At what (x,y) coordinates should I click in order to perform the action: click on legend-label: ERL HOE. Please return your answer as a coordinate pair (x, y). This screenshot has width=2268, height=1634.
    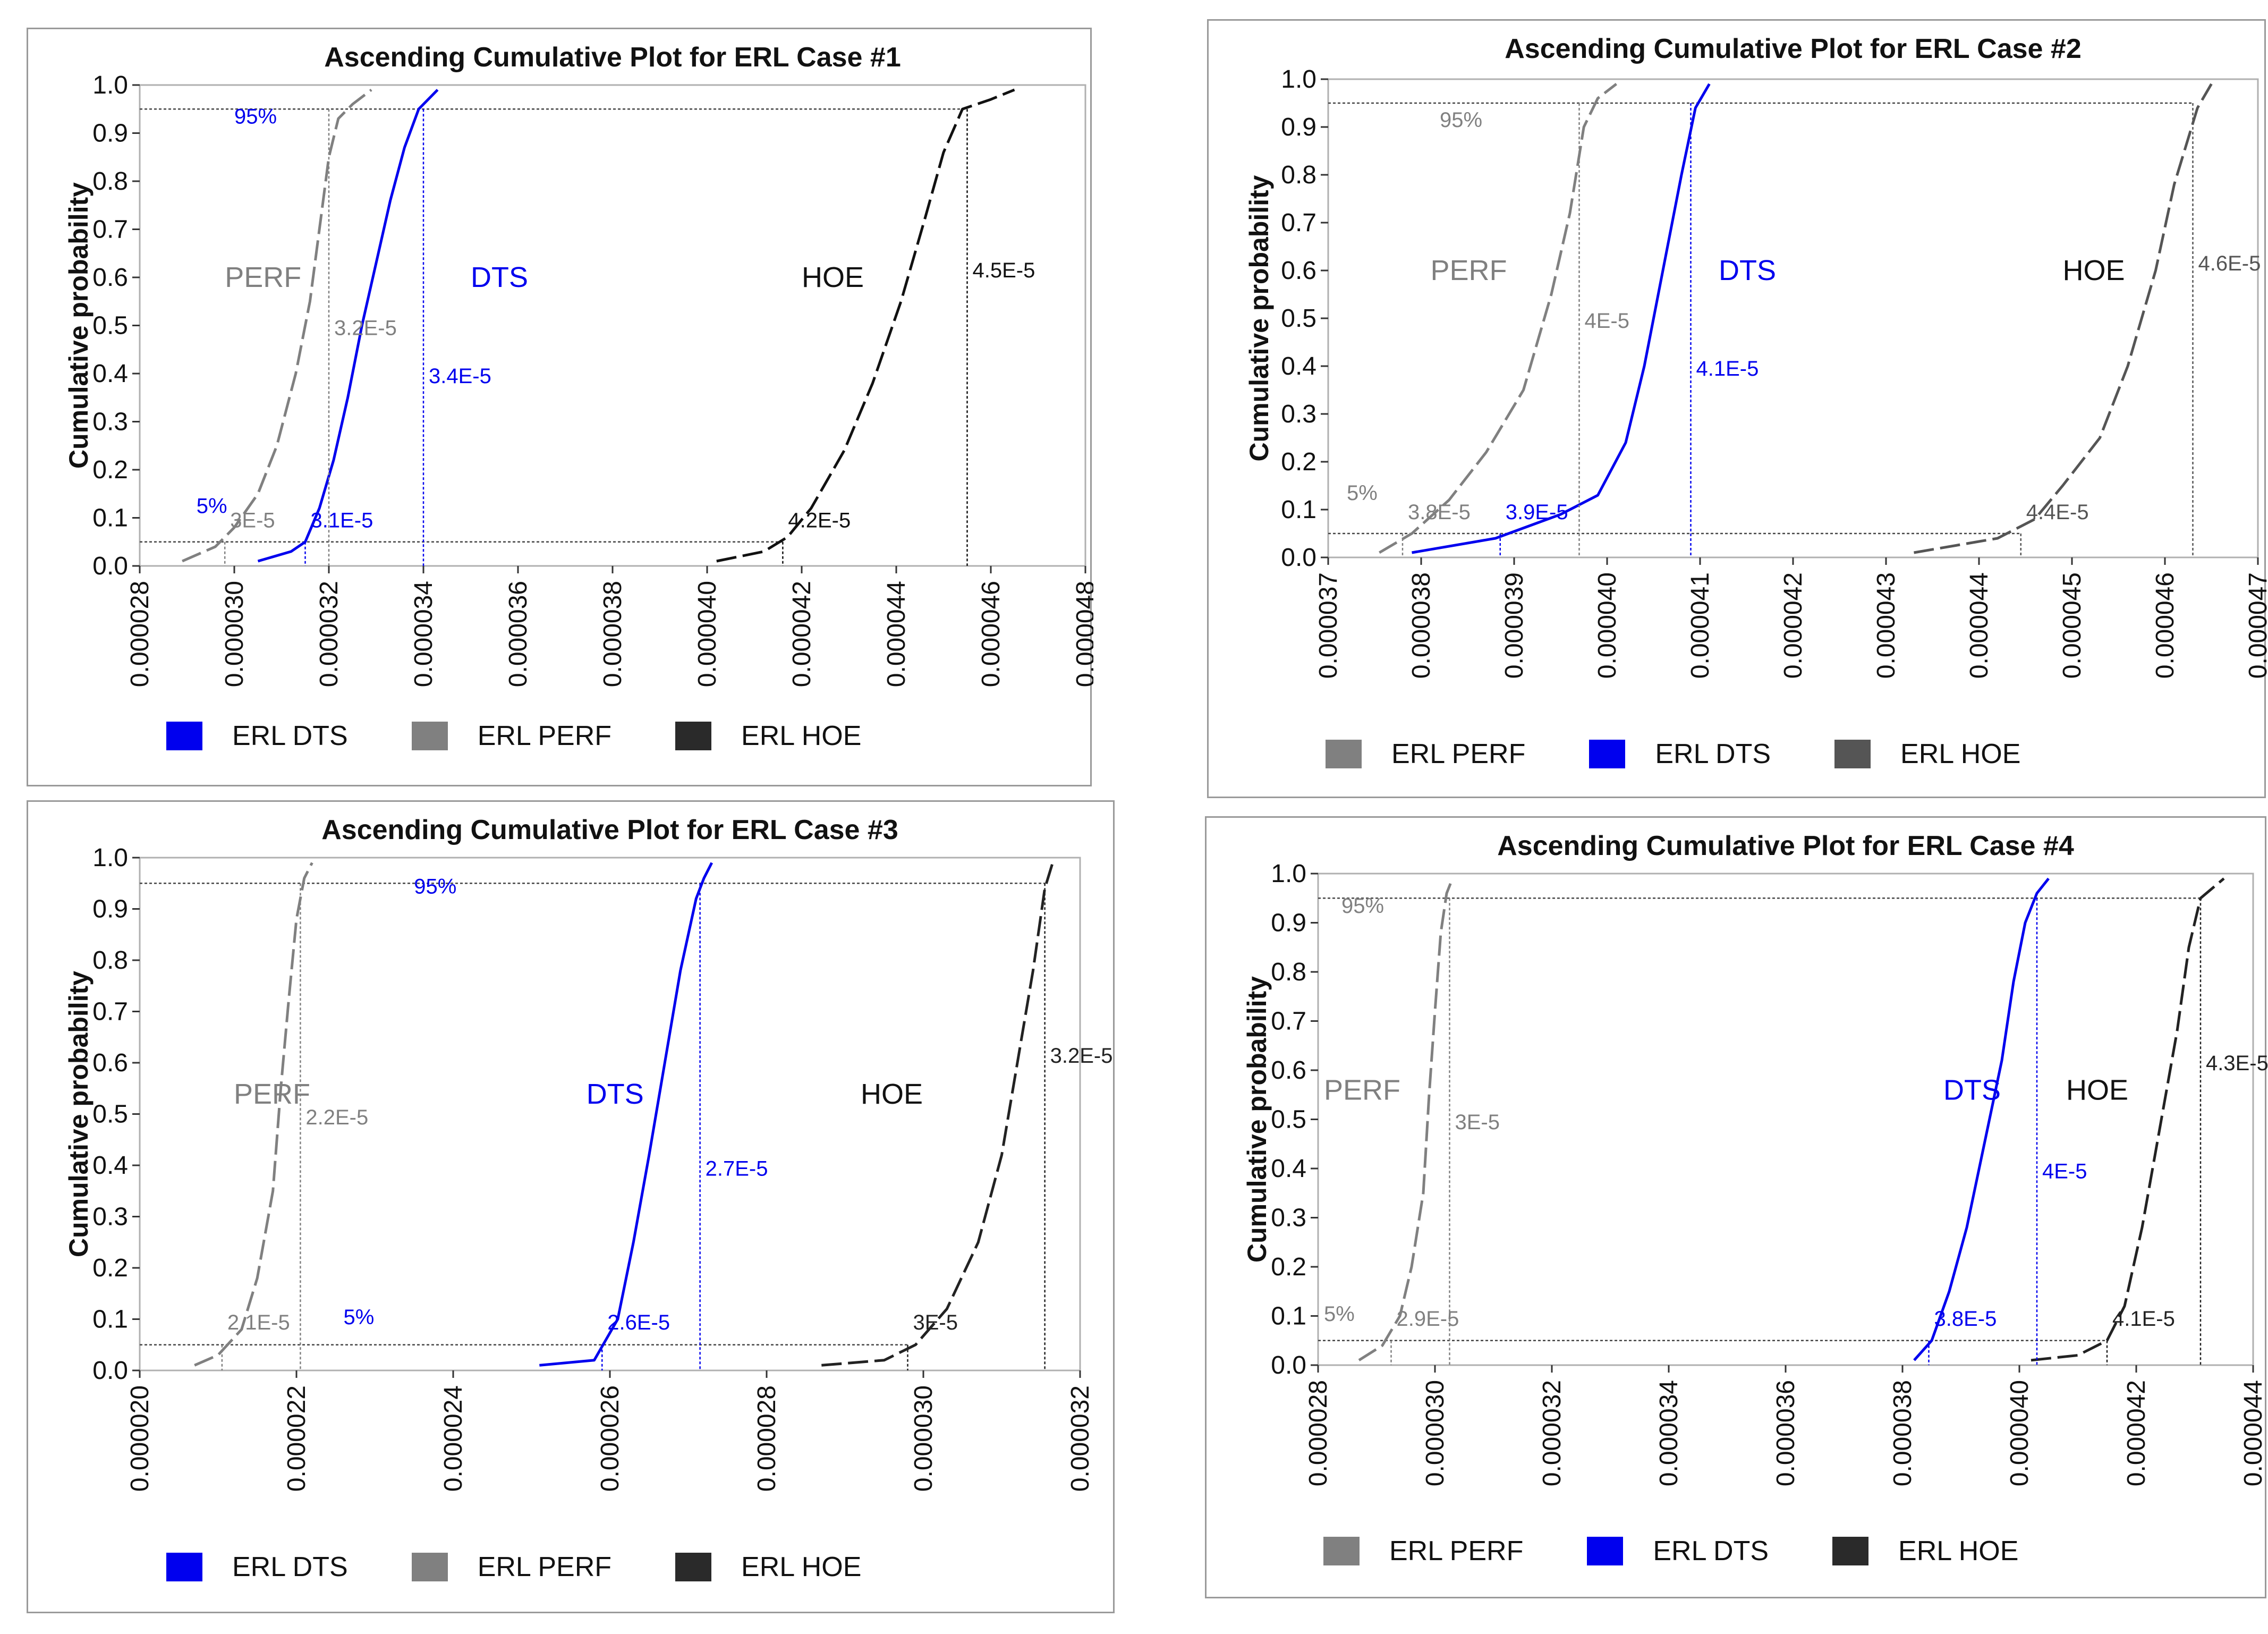
    Looking at the image, I should click on (801, 1567).